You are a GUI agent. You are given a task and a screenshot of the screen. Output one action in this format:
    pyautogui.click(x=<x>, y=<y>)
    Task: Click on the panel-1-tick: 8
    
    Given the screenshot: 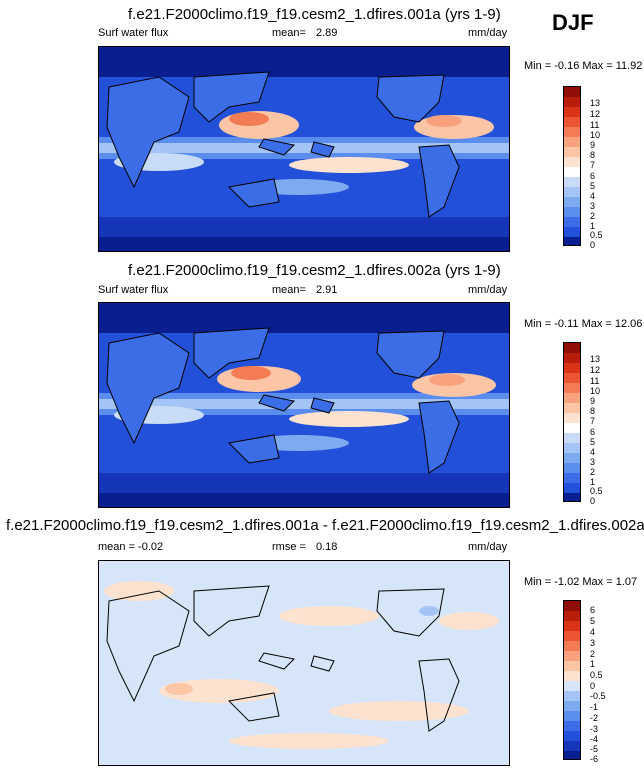 What is the action you would take?
    pyautogui.click(x=593, y=155)
    